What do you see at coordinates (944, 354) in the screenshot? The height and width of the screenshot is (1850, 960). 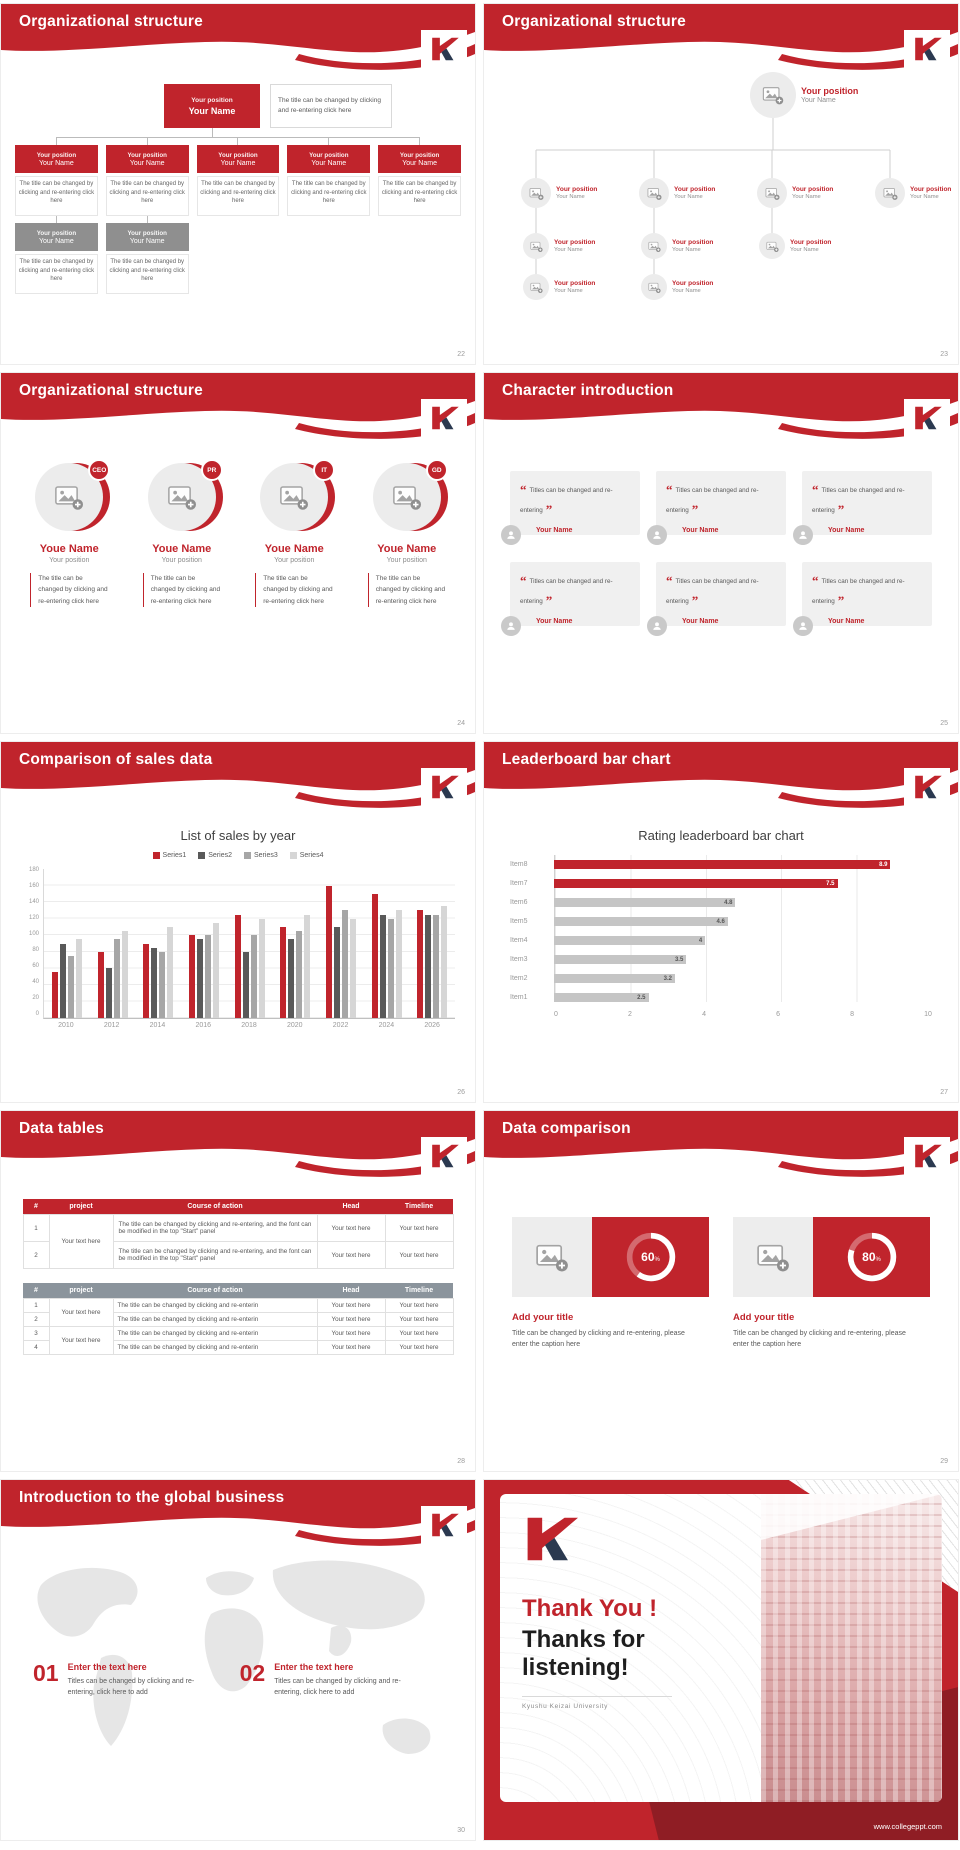 I see `page-number: 23` at bounding box center [944, 354].